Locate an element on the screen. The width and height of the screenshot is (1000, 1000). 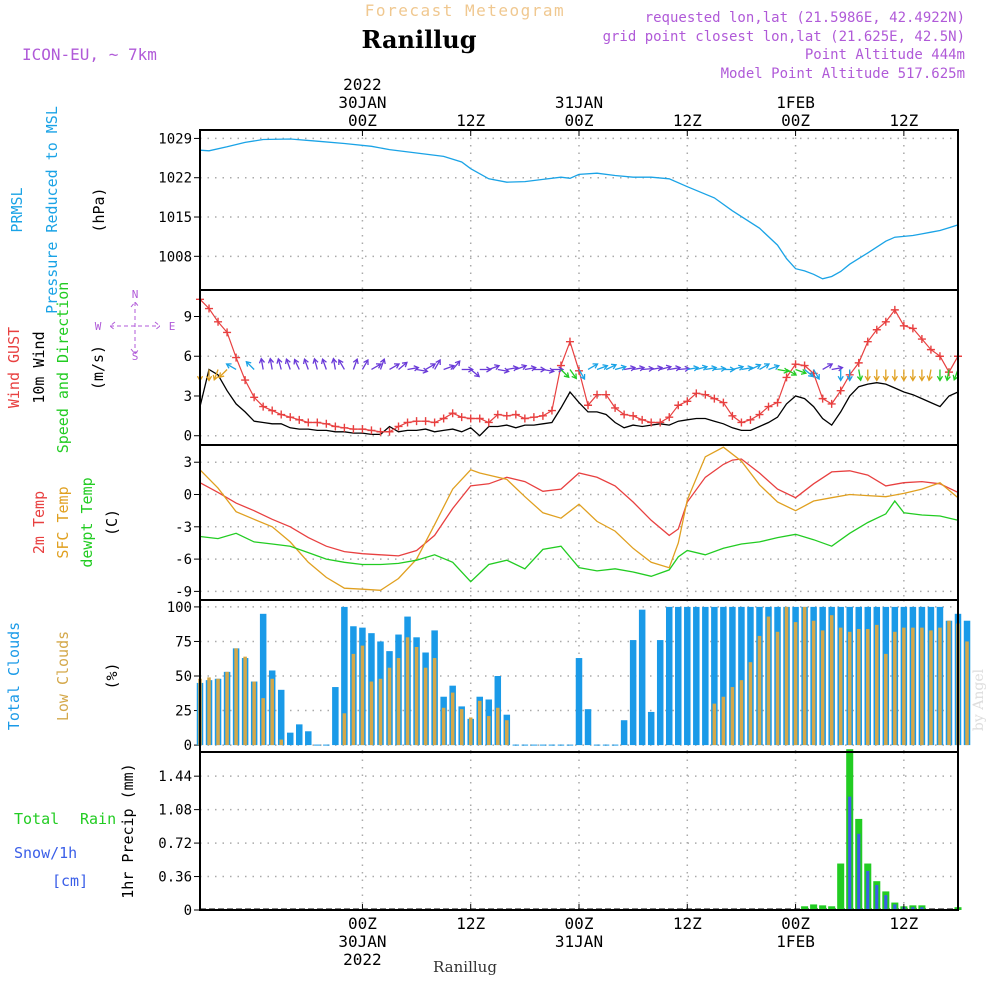
watermark: by Angel is located at coordinates (979, 699).